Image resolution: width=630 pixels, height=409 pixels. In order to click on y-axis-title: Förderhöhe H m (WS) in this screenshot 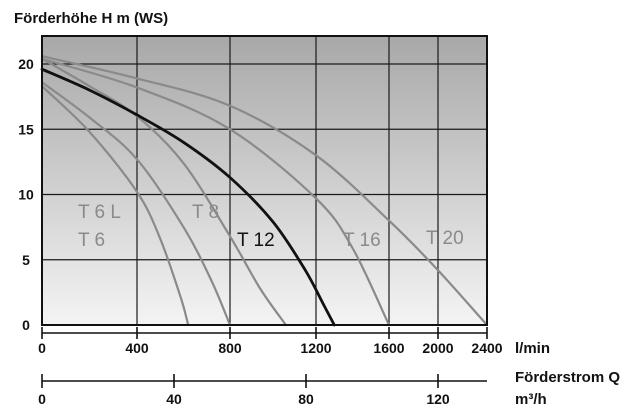, I will do `click(91, 18)`.